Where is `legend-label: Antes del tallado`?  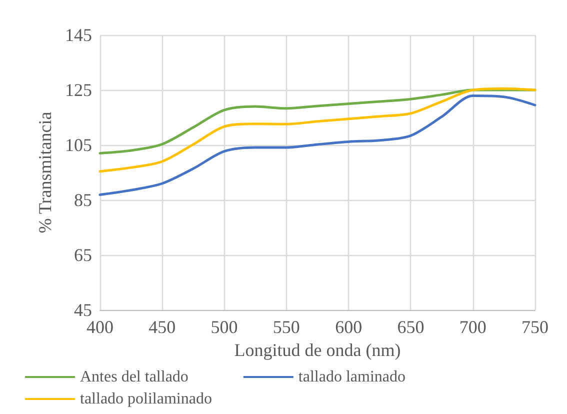
legend-label: Antes del tallado is located at coordinates (134, 377).